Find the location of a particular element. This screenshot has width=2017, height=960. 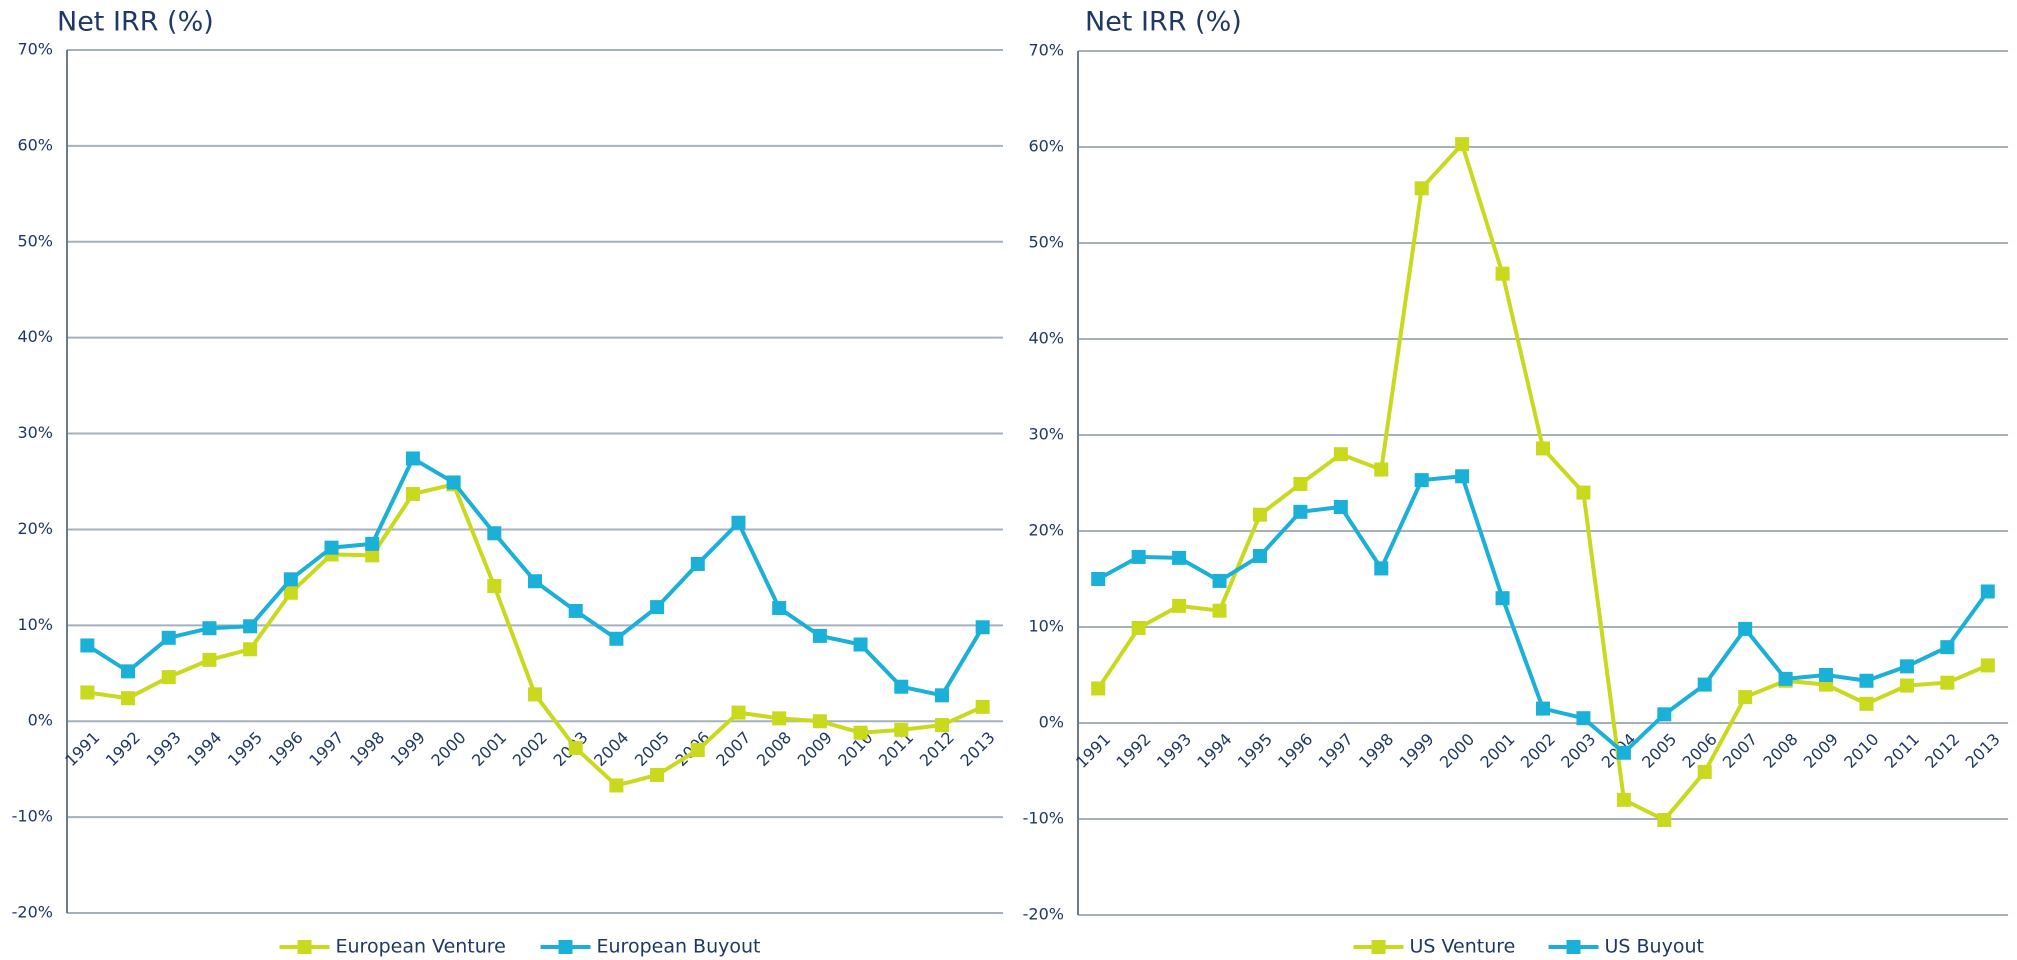

y-tick-label: -20% is located at coordinates (32, 912).